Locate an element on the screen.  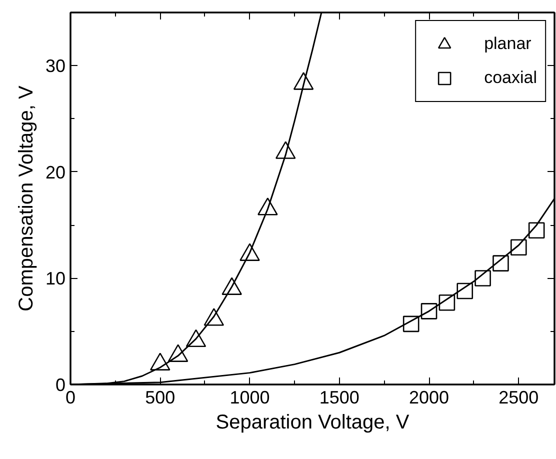
x-tick-label: 1500 is located at coordinates (339, 398).